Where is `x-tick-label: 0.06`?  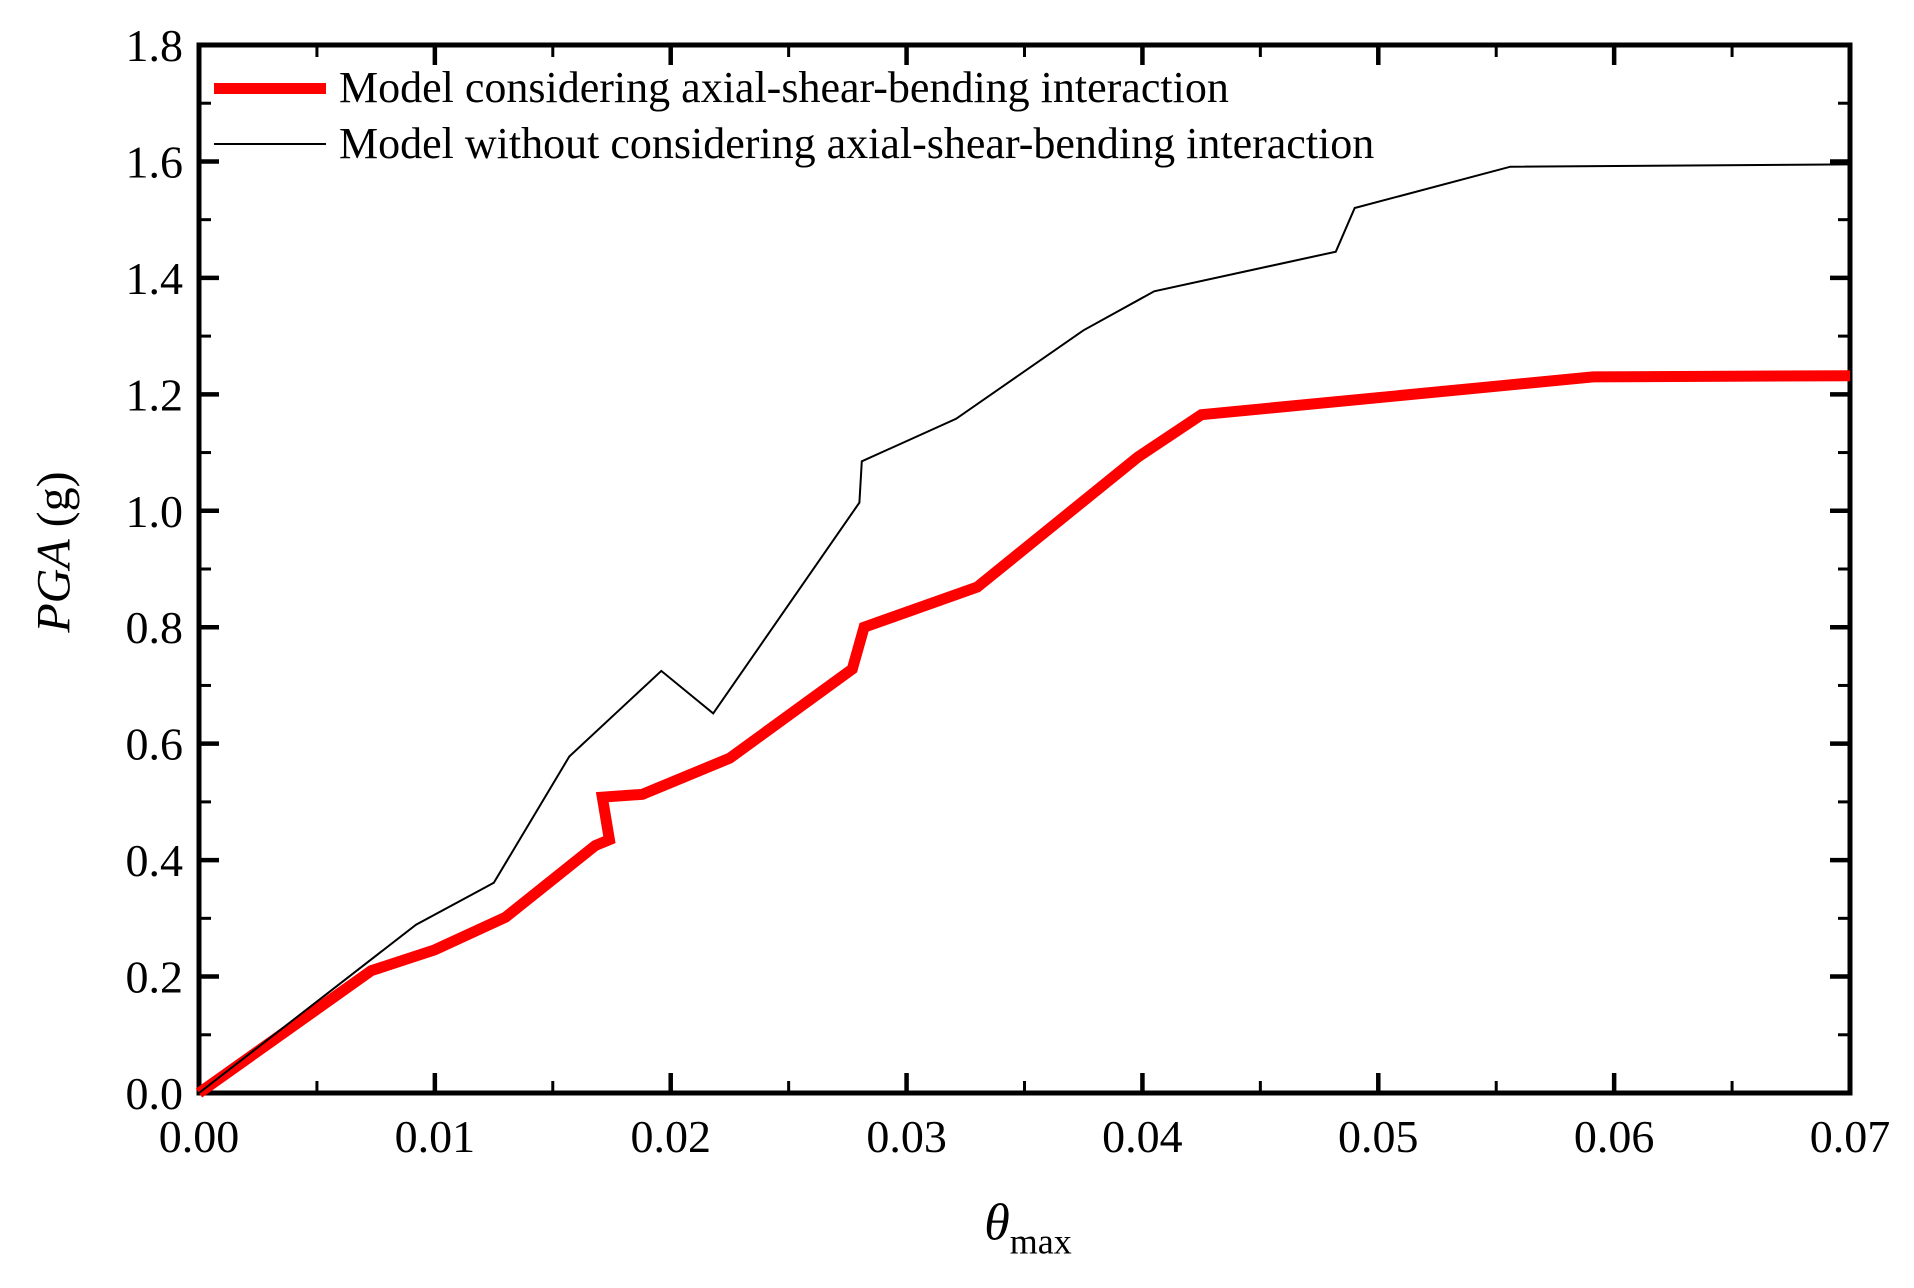 x-tick-label: 0.06 is located at coordinates (1614, 1136).